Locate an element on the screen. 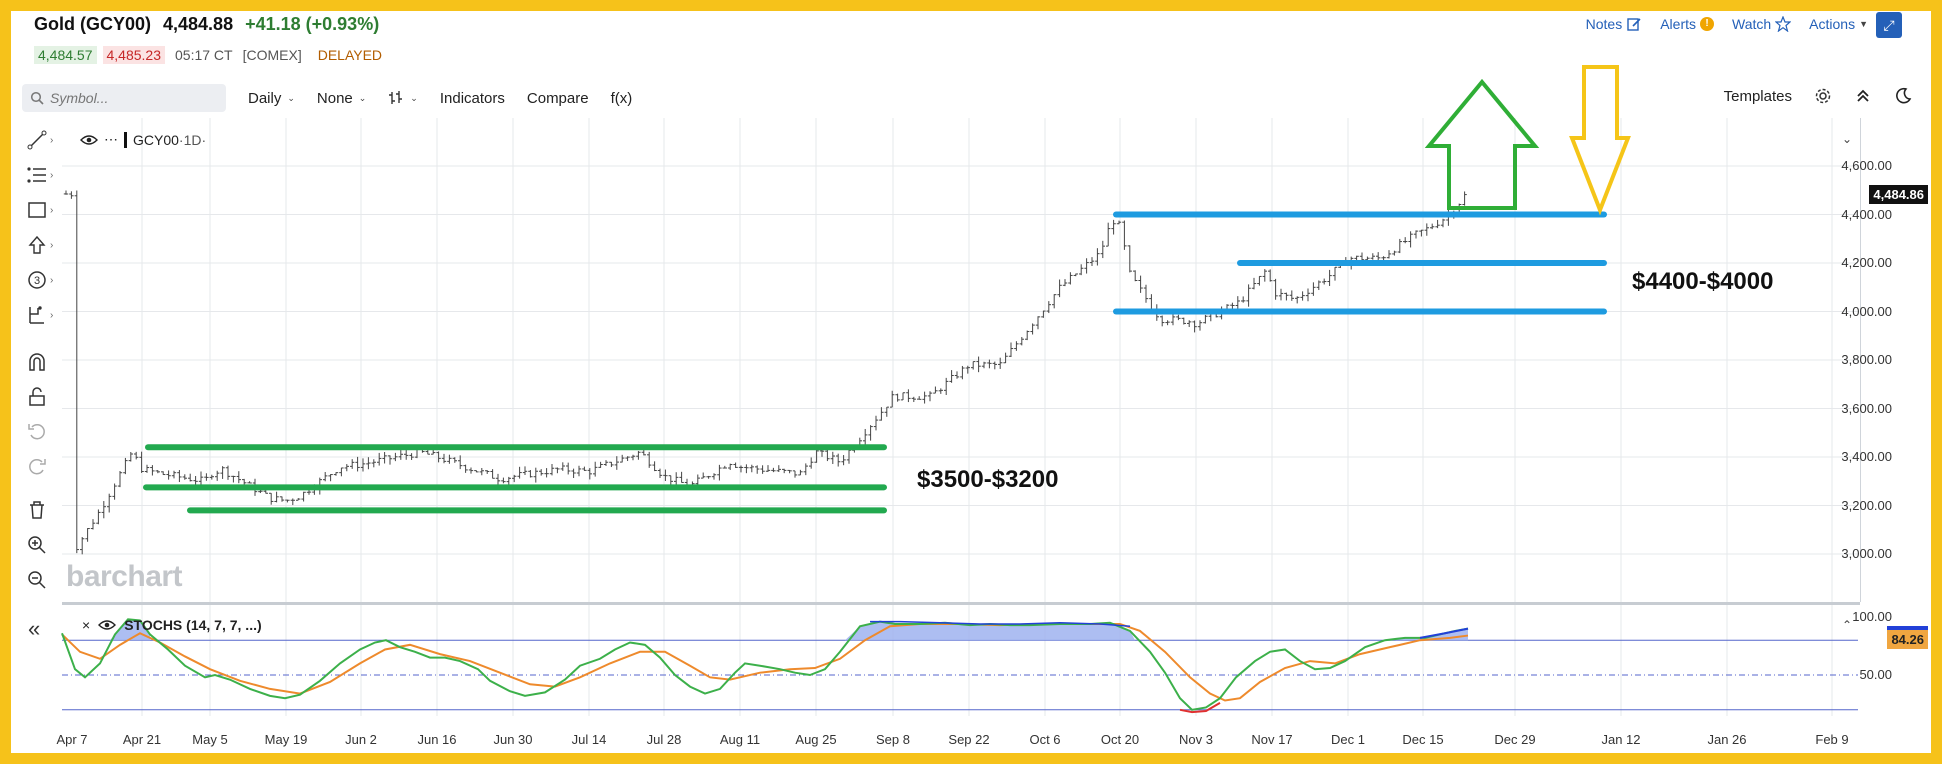 This screenshot has height=764, width=1942. stoch-k-line is located at coordinates (765, 664).